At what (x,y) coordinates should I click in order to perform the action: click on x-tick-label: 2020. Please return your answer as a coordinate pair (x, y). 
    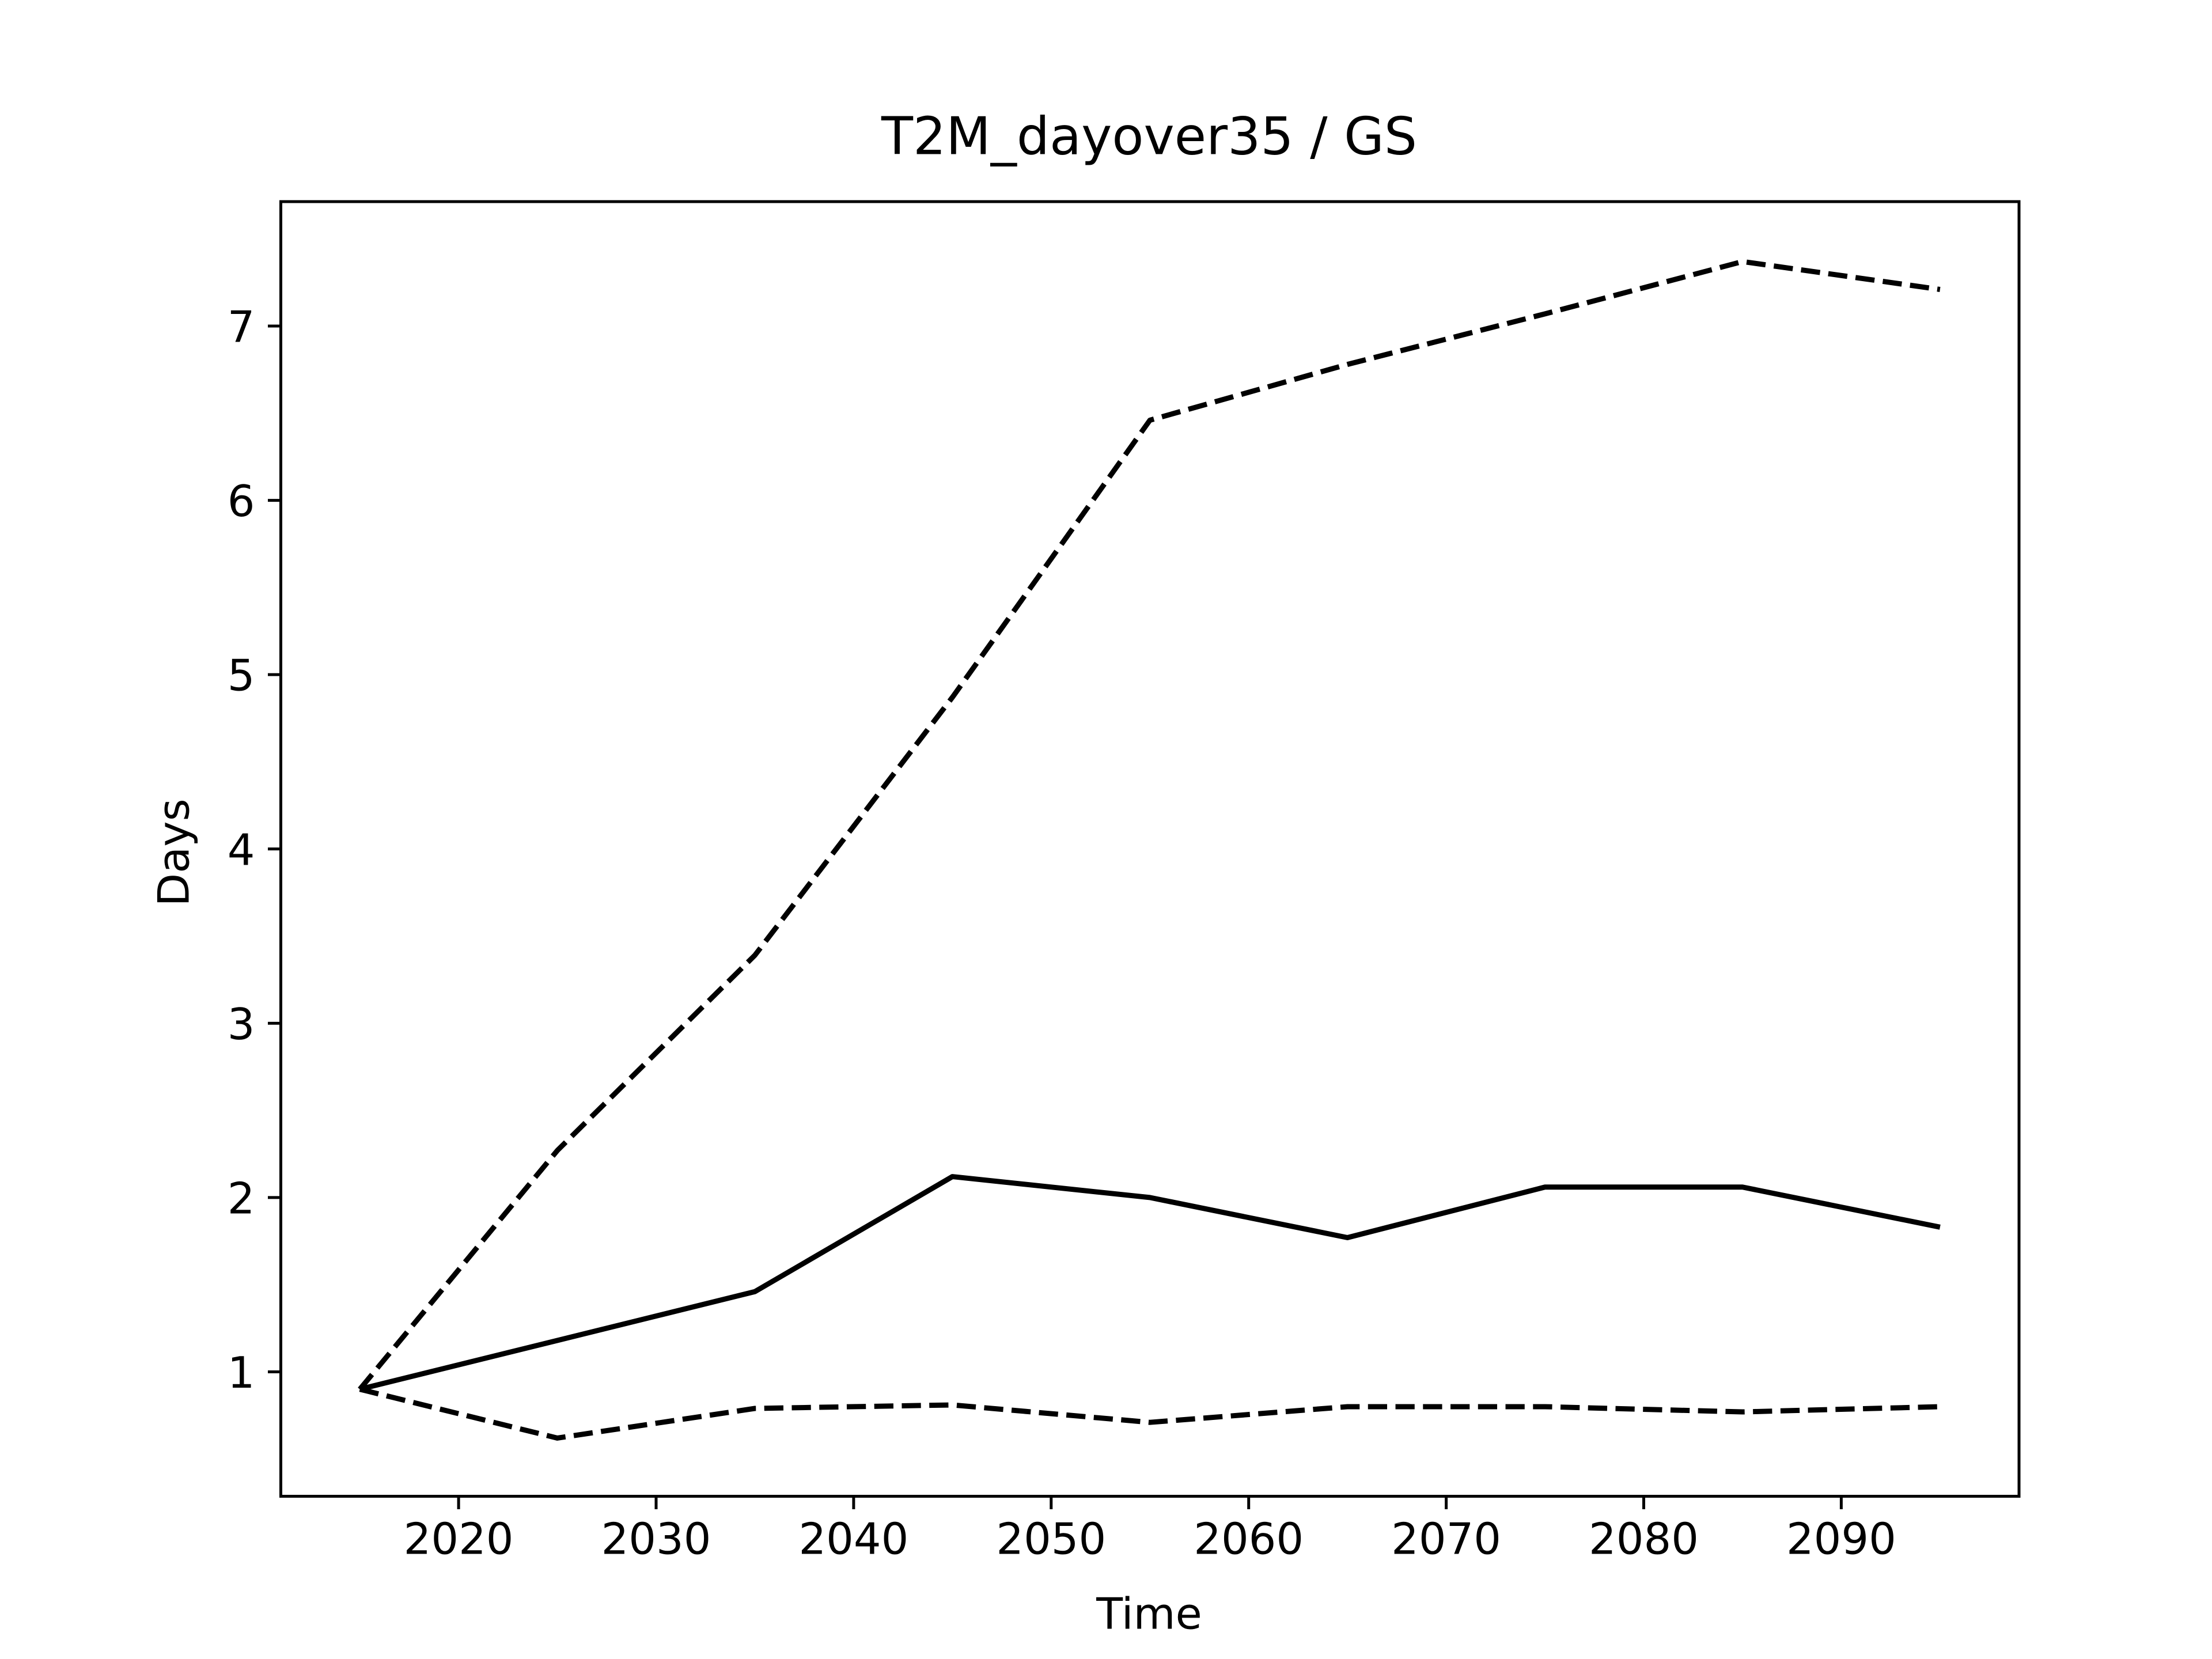
    Looking at the image, I should click on (459, 1539).